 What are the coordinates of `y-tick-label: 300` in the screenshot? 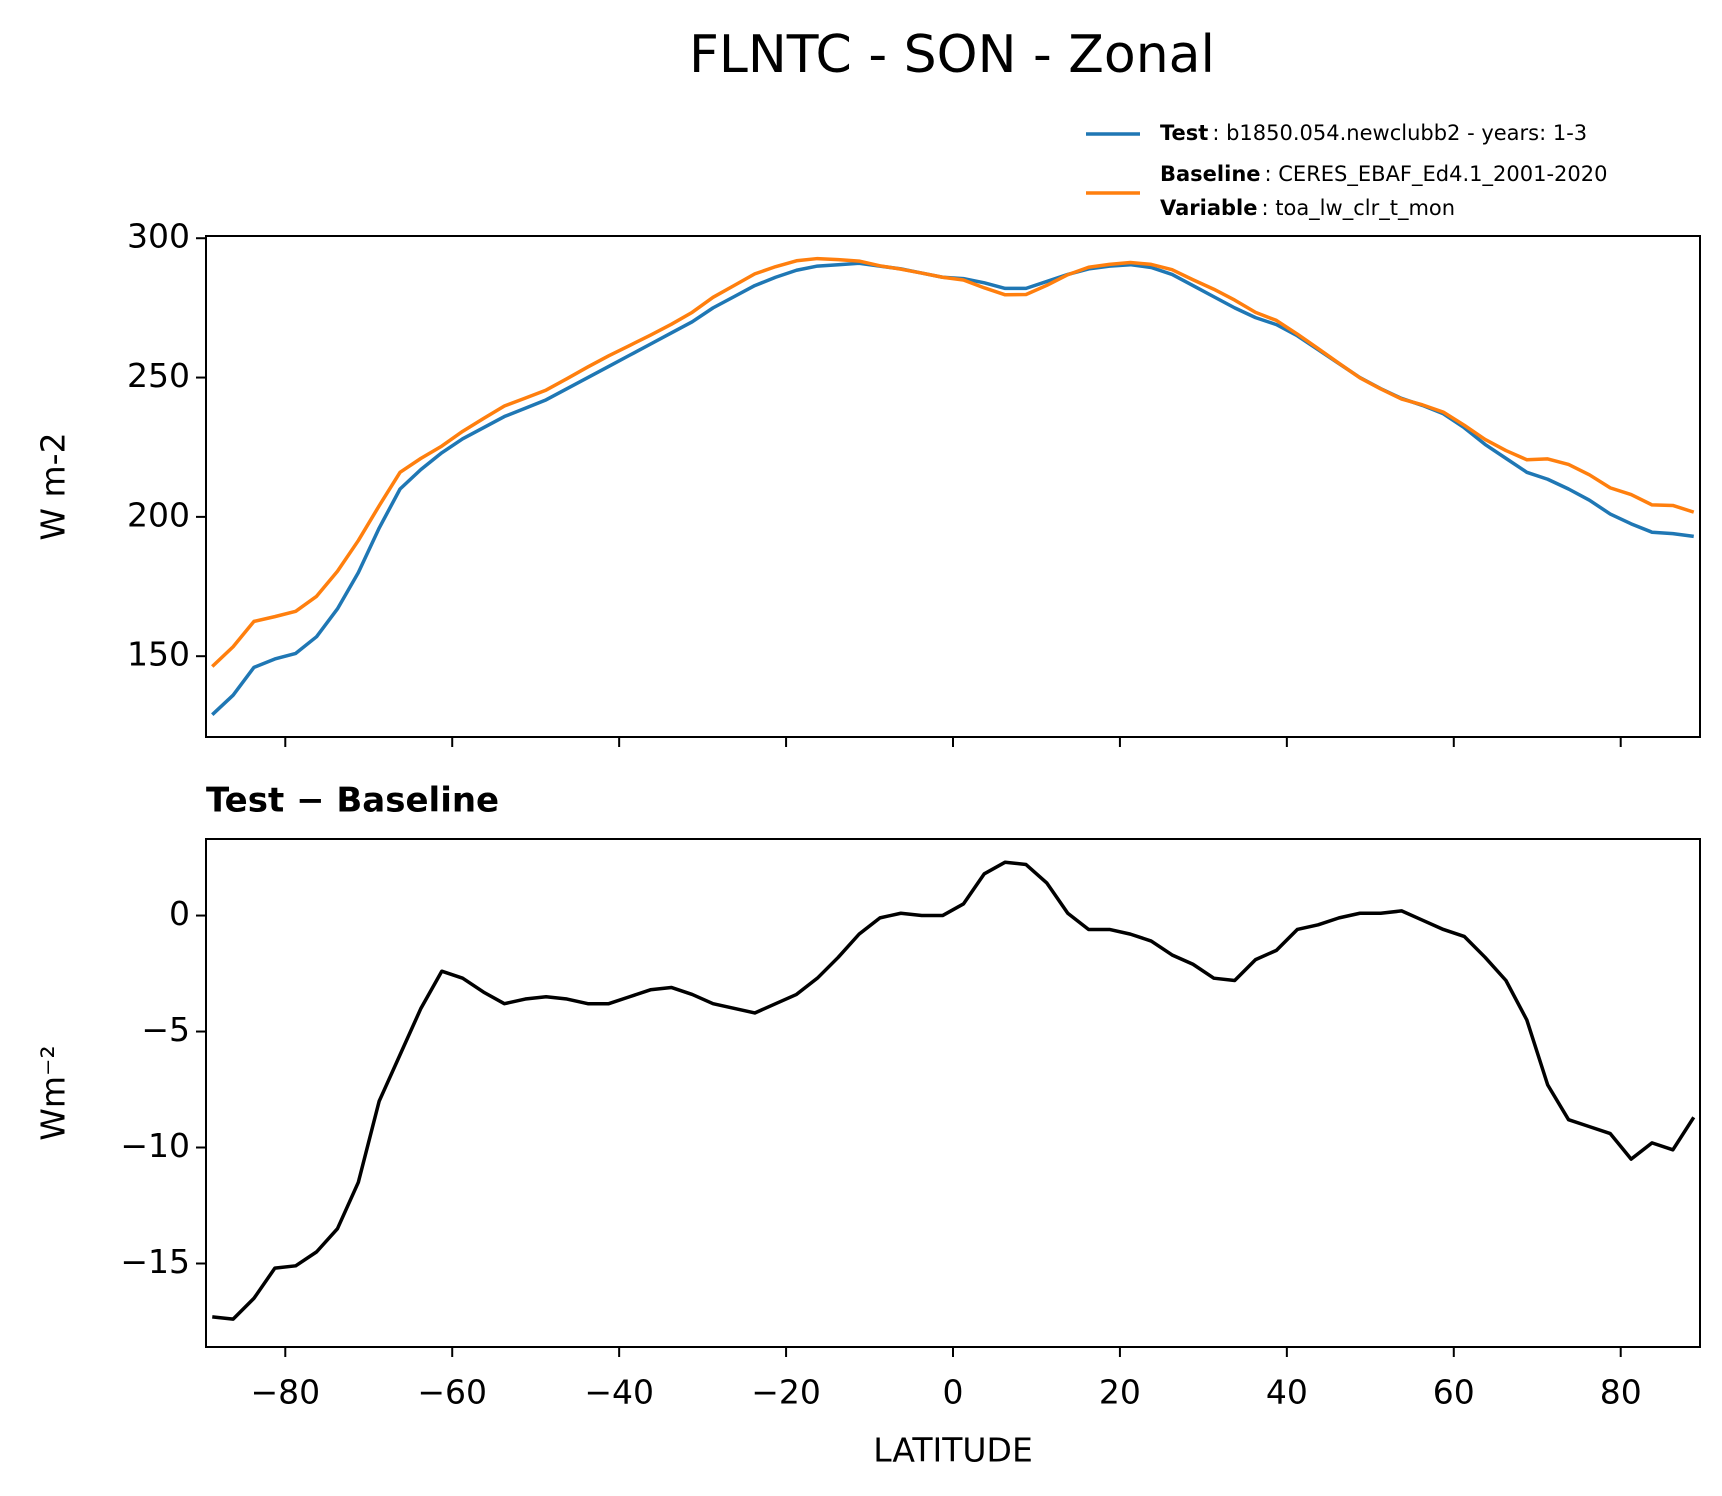 It's located at (158, 236).